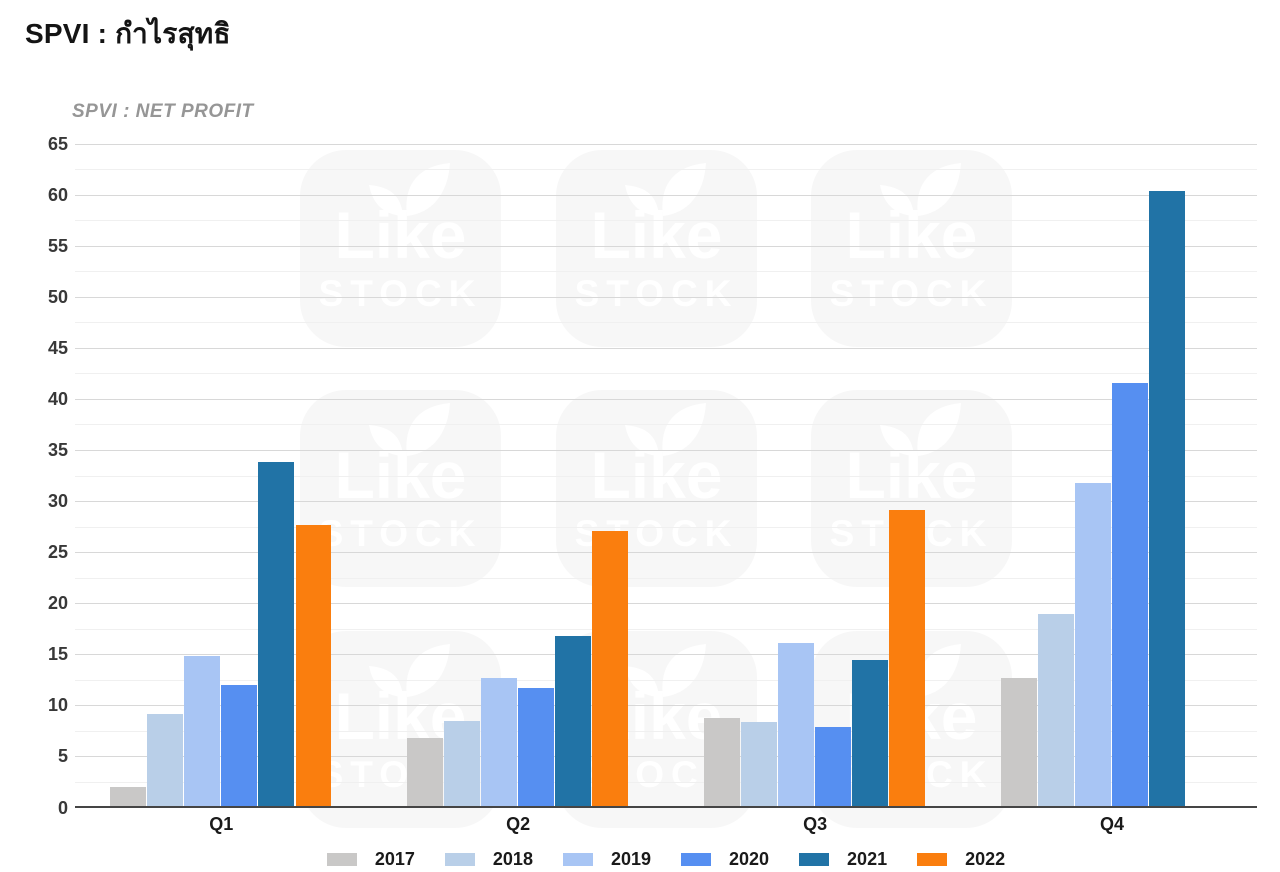  Describe the element at coordinates (870, 734) in the screenshot. I see `bar-2021-q3` at that location.